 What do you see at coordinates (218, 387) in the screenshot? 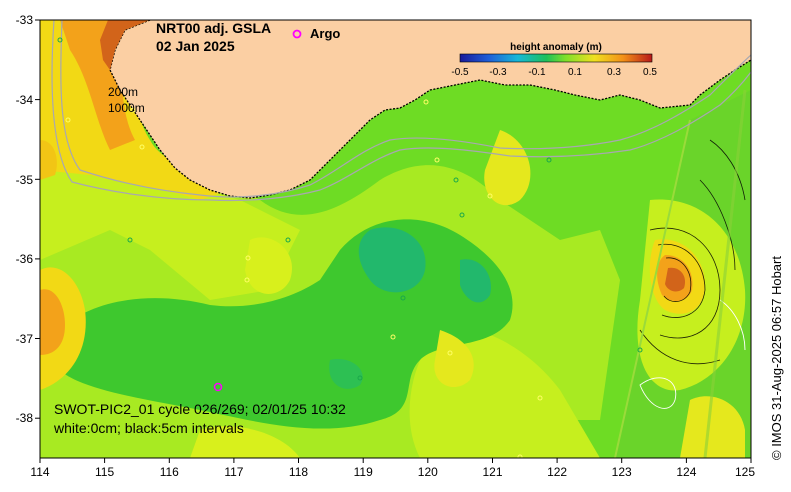
I see `argo-float-marker` at bounding box center [218, 387].